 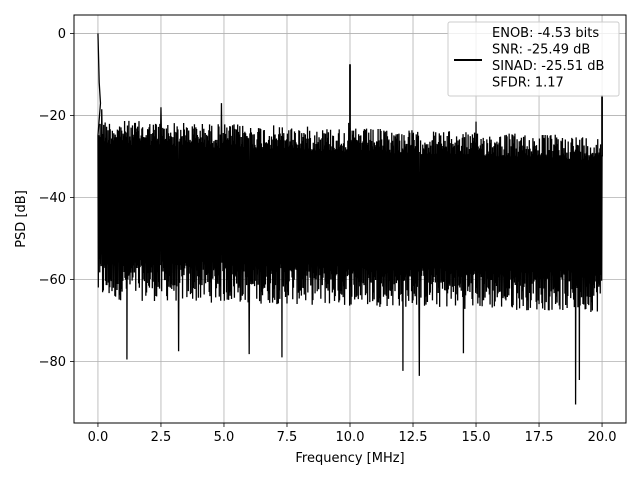 I want to click on y-axis: 0 −20 −40 −60 −80, so click(x=56, y=198).